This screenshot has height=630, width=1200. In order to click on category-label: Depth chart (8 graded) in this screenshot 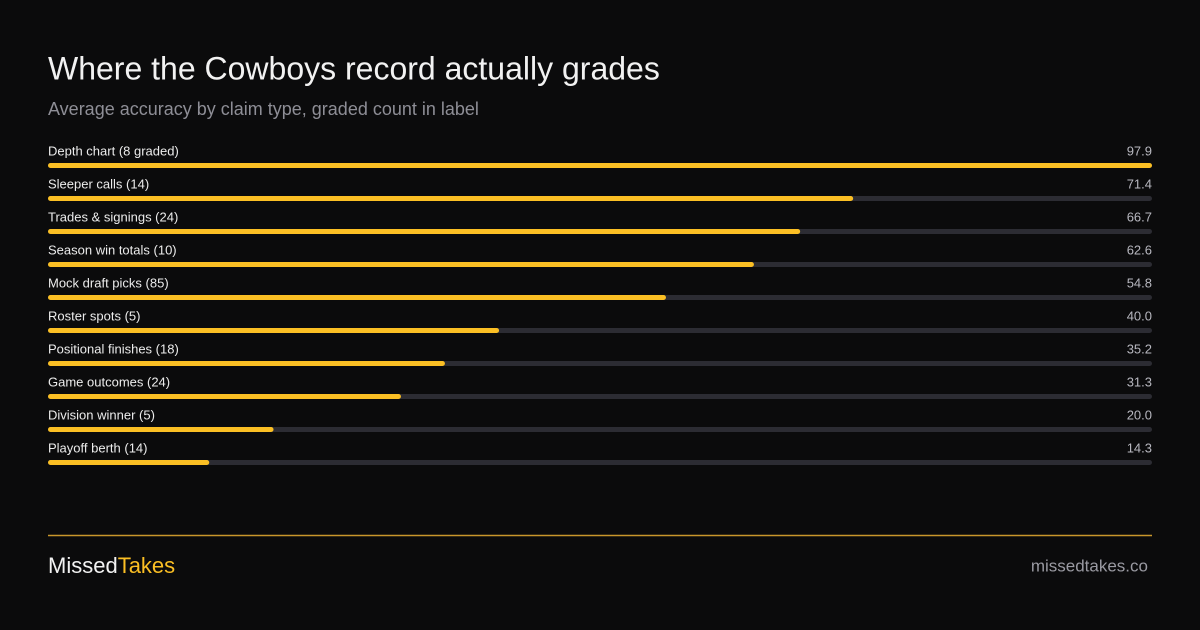, I will do `click(113, 150)`.